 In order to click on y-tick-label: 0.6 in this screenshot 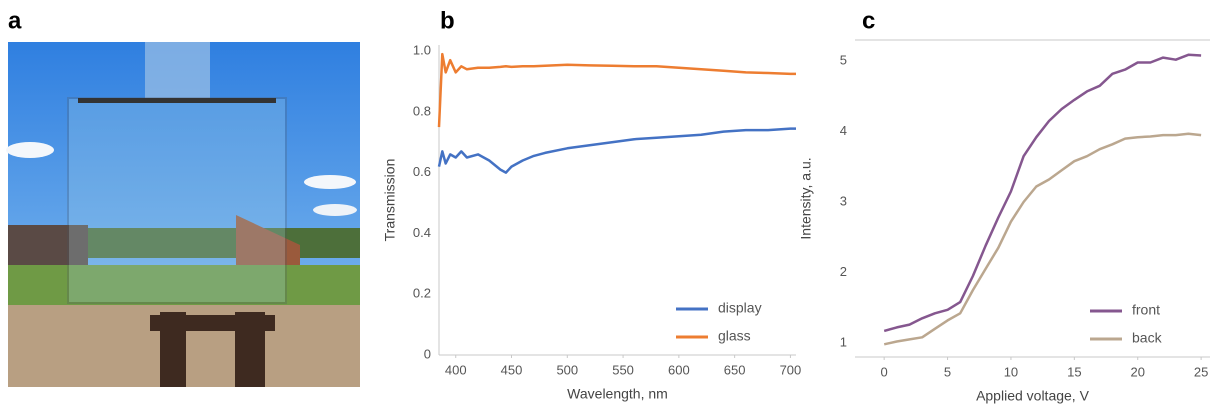, I will do `click(422, 171)`.